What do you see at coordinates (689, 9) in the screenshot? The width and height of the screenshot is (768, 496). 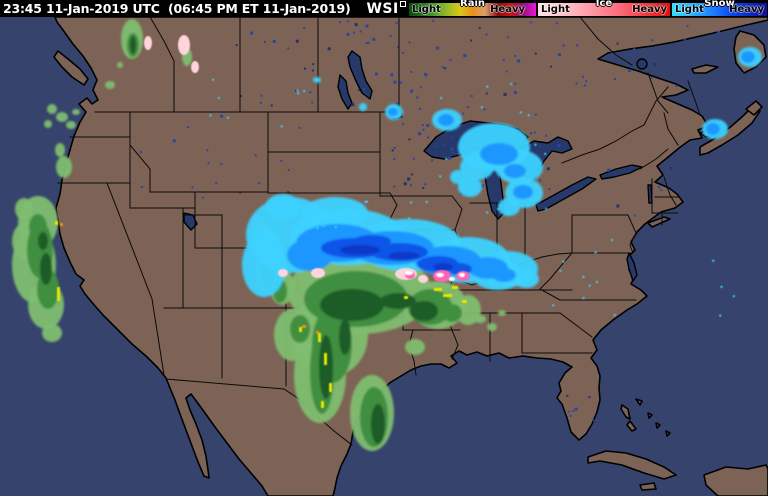 I see `legend-snow-light-label: Light` at bounding box center [689, 9].